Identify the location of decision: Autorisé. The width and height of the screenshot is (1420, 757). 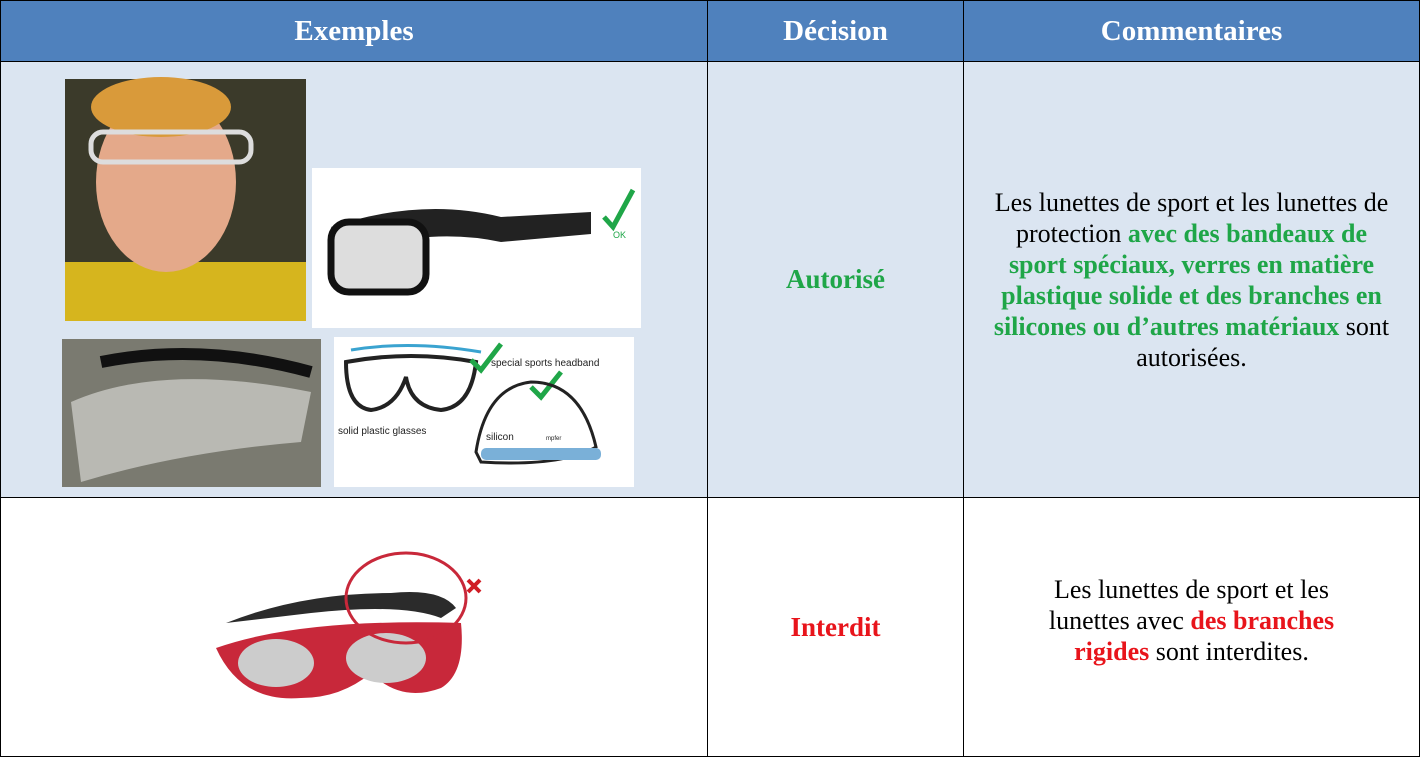
(835, 279).